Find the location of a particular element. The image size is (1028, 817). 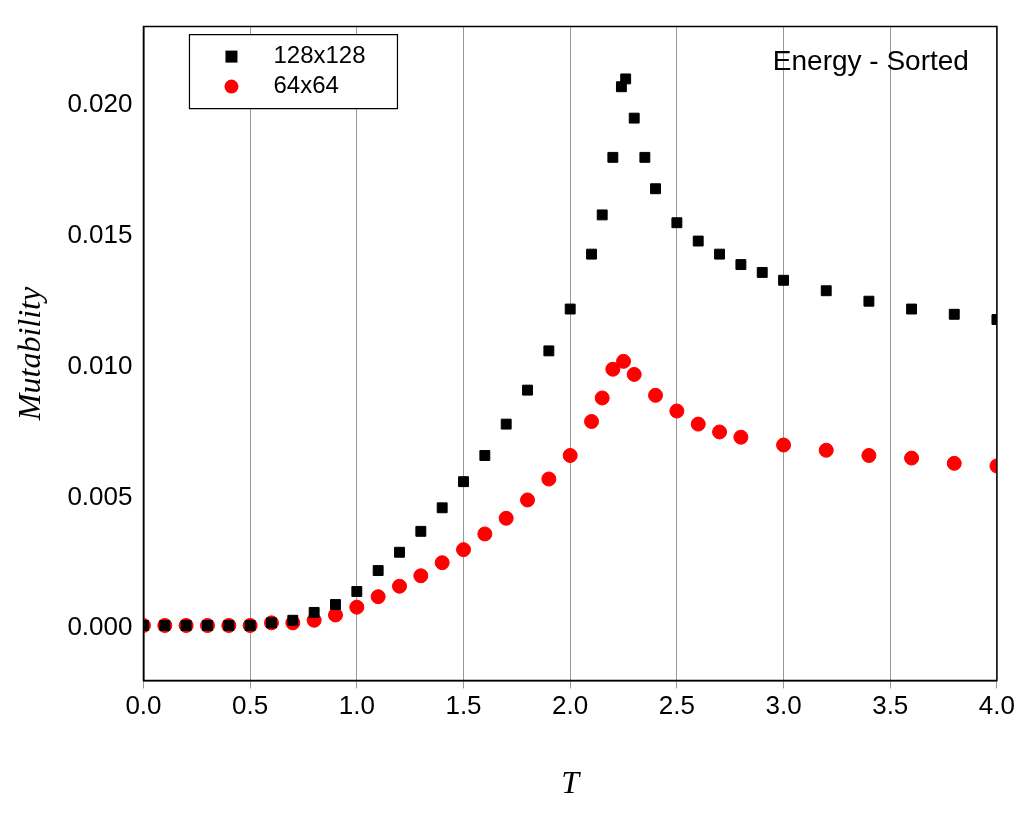

x-tick-label: 1.5 is located at coordinates (463, 705).